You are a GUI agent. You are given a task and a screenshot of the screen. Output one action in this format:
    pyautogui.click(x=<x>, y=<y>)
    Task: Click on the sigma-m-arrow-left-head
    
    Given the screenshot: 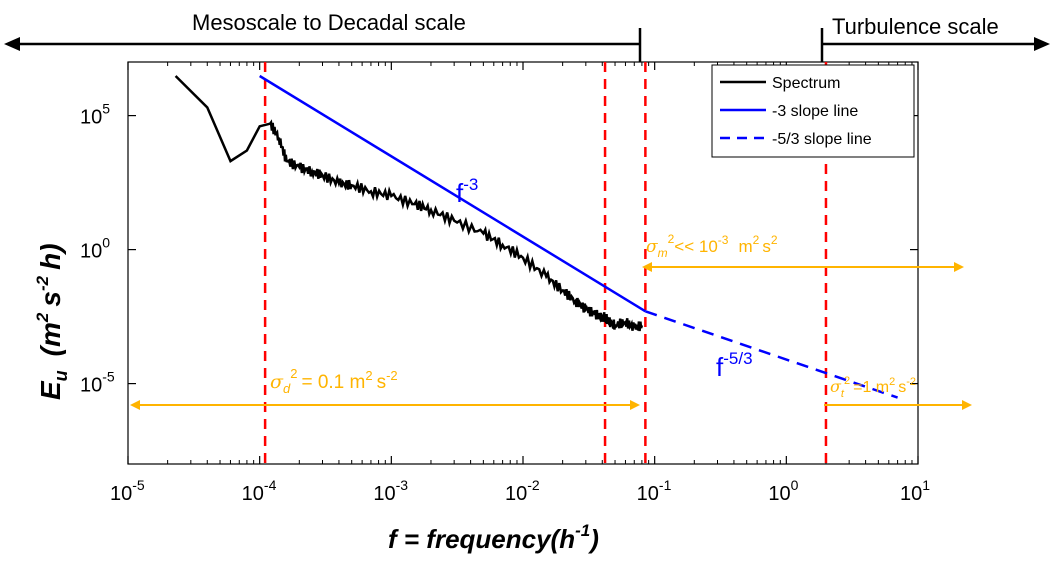 What is the action you would take?
    pyautogui.click(x=647, y=267)
    